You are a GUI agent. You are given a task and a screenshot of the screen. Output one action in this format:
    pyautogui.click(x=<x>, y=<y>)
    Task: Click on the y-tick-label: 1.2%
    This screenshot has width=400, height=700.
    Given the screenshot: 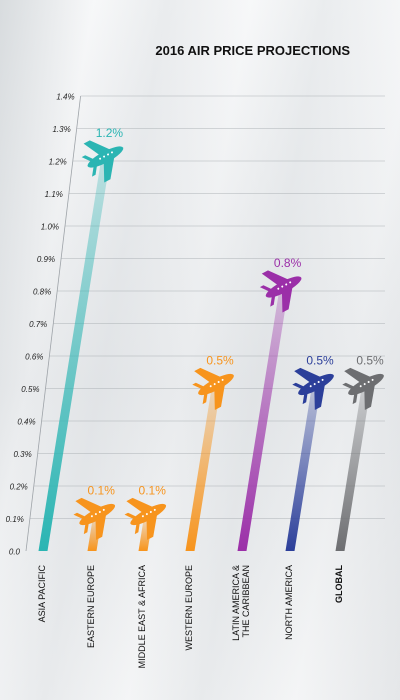 What is the action you would take?
    pyautogui.click(x=58, y=162)
    